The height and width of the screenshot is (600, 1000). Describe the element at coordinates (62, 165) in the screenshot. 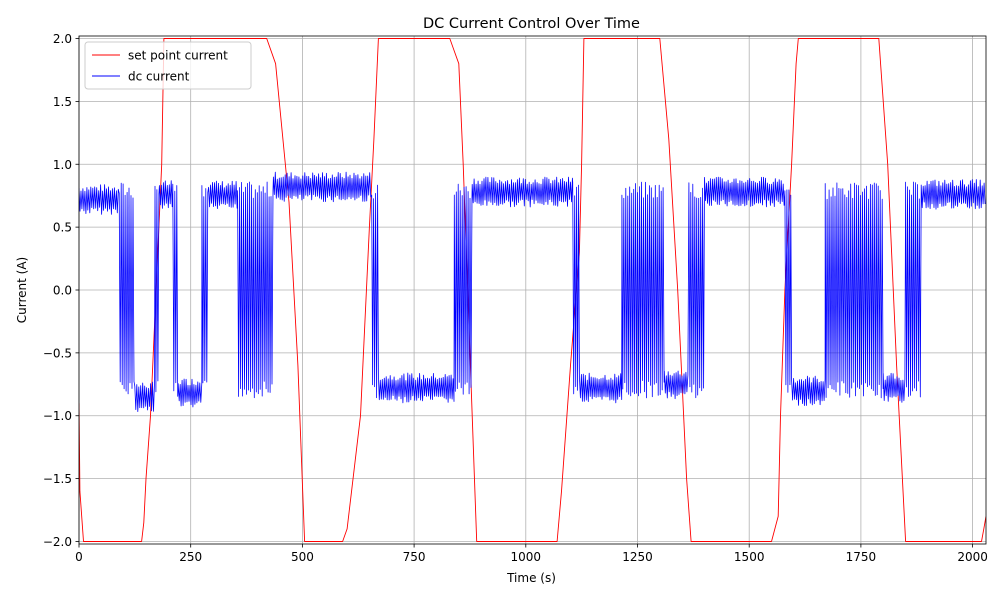

I see `y-tick-label: 1.0` at that location.